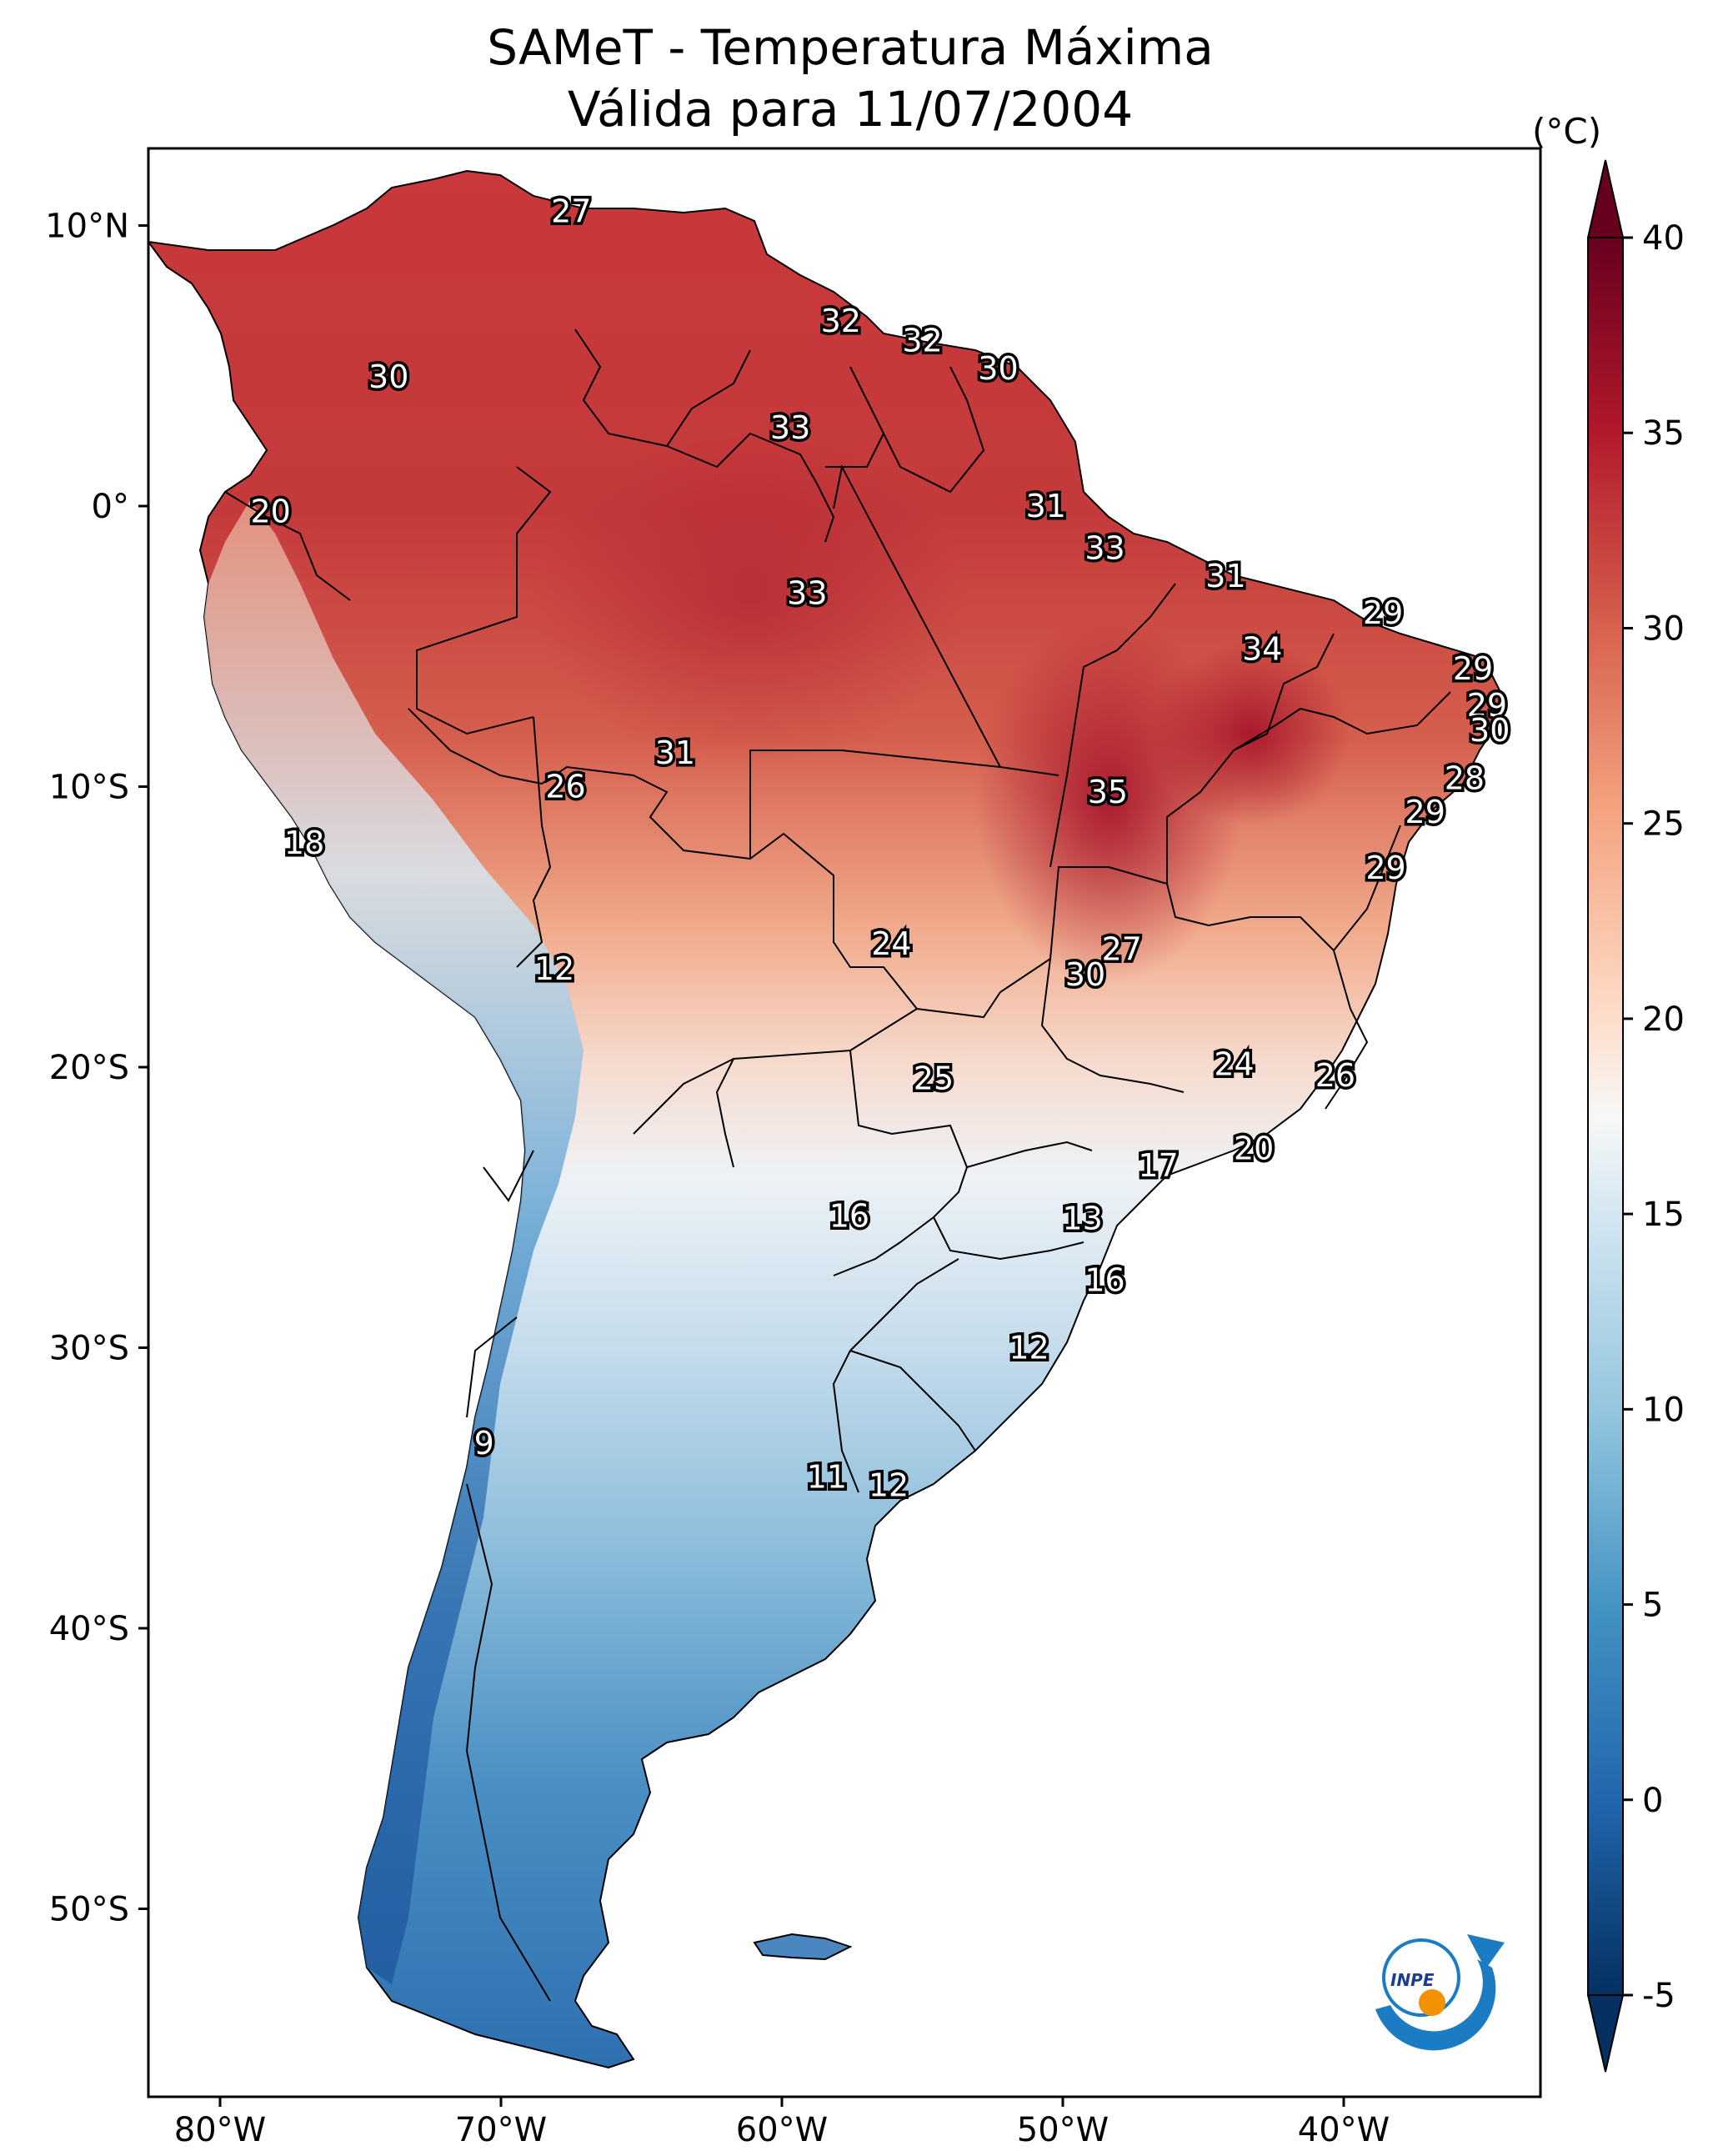 This screenshot has width=1723, height=2156. I want to click on hot-core-northeast, so click(1250, 733).